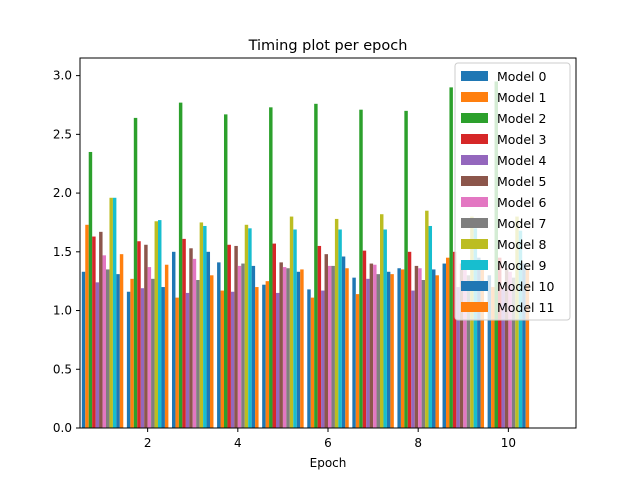  What do you see at coordinates (521, 97) in the screenshot?
I see `legend-label: Model 1` at bounding box center [521, 97].